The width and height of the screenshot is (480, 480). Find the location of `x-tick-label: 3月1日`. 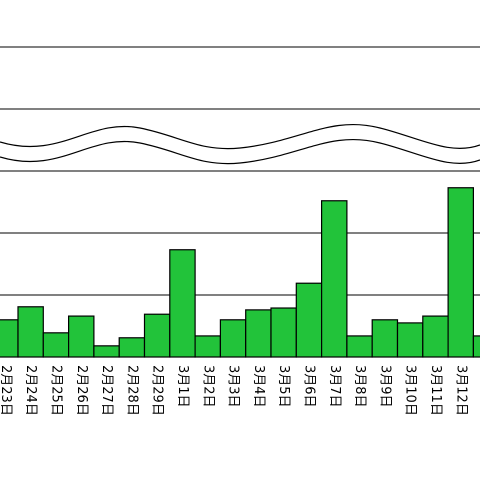

x-tick-label: 3月1日 is located at coordinates (182, 386).